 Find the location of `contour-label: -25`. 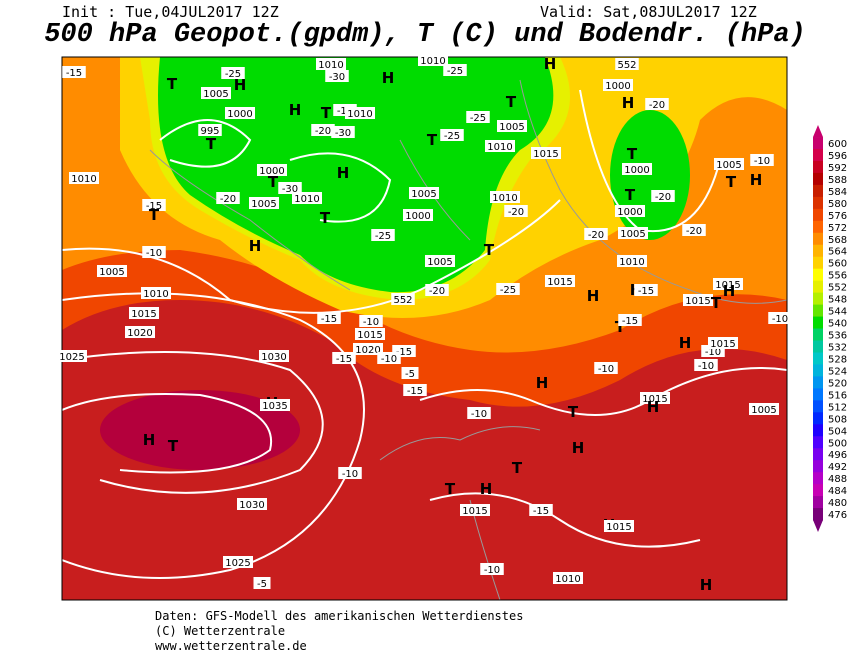

contour-label: -25 is located at coordinates (455, 71).